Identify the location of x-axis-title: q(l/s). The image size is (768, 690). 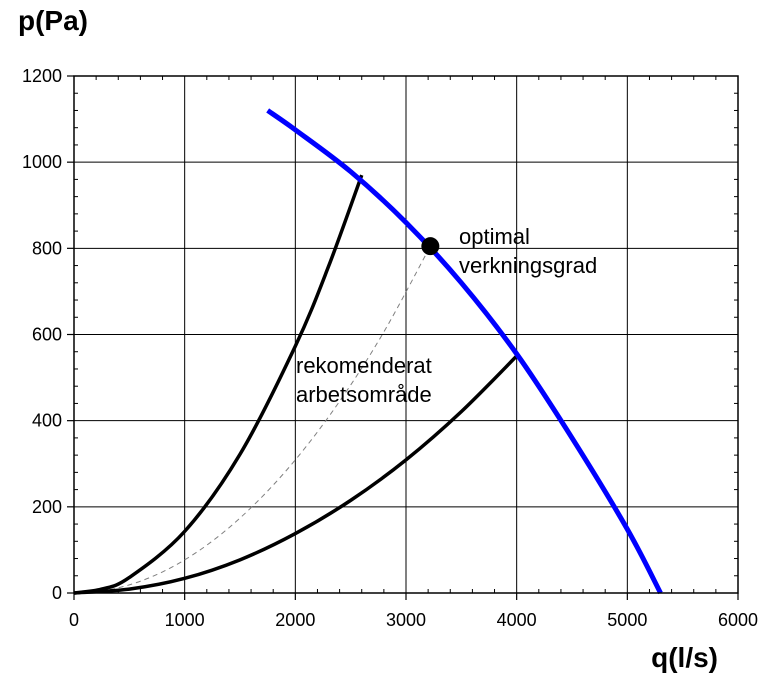
(684, 657).